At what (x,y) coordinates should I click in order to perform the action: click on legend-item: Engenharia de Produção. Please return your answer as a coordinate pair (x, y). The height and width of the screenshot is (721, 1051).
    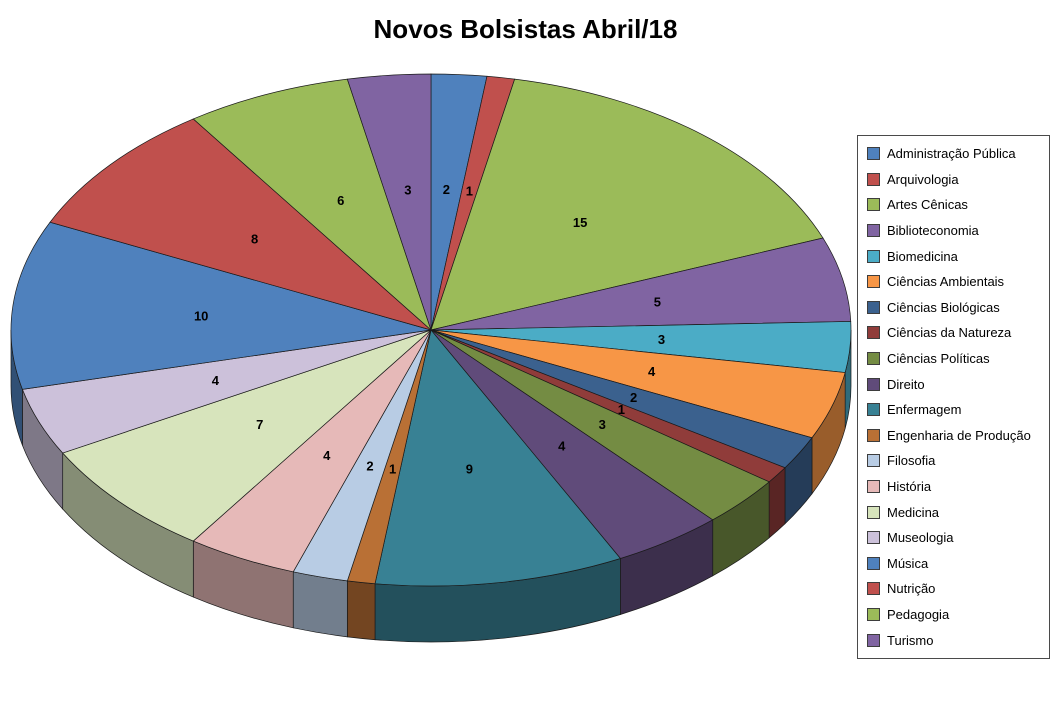
    Looking at the image, I should click on (958, 436).